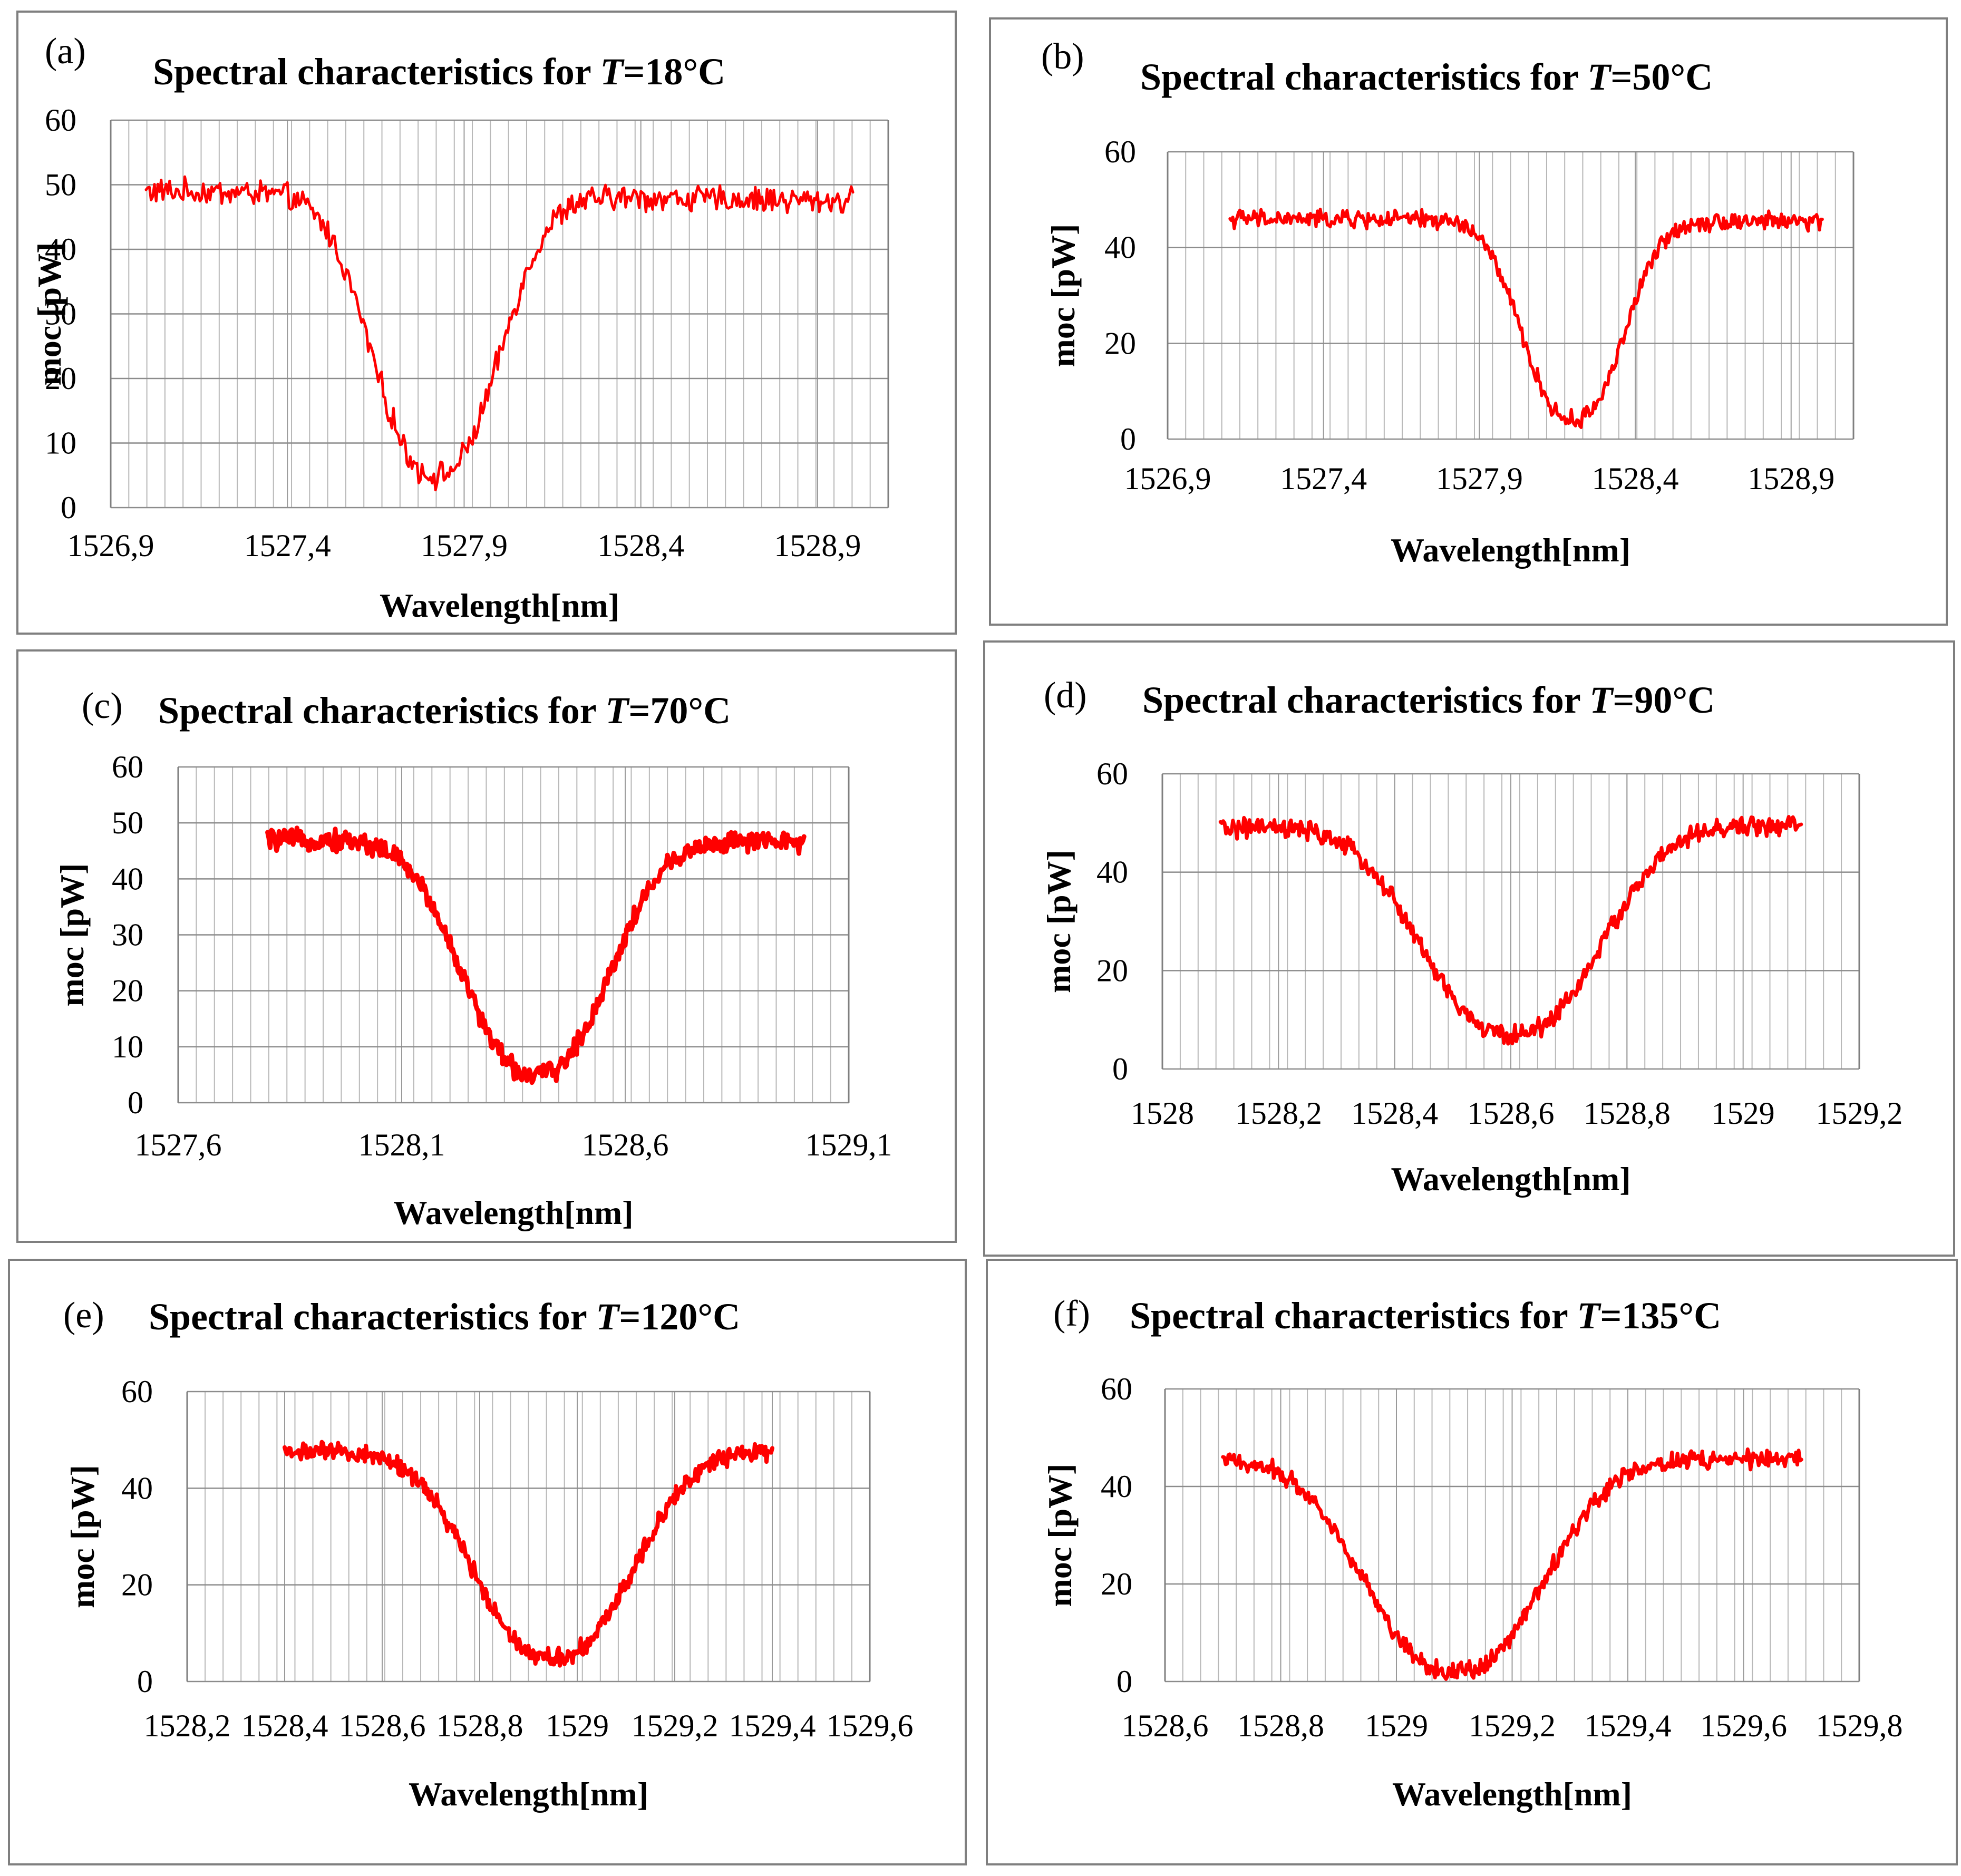  What do you see at coordinates (102, 706) in the screenshot?
I see `panel-label: (c)` at bounding box center [102, 706].